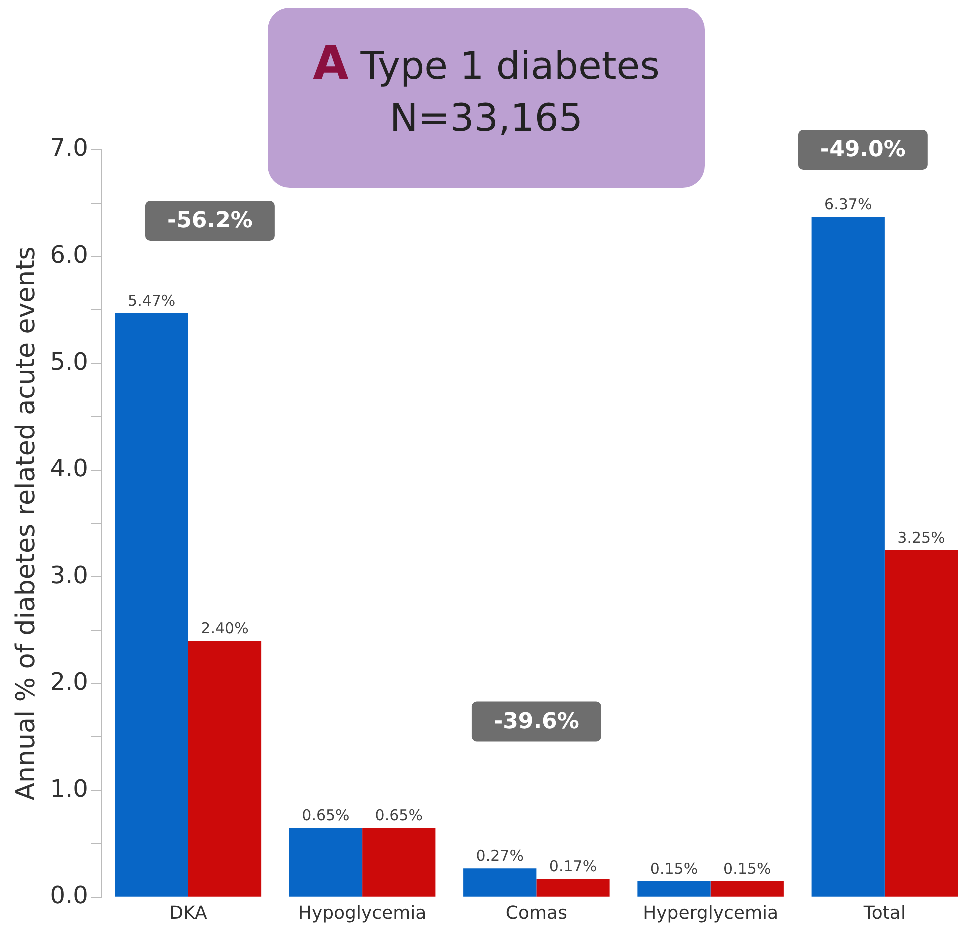 The image size is (972, 939). Describe the element at coordinates (537, 721) in the screenshot. I see `annotation: -39.6%` at that location.